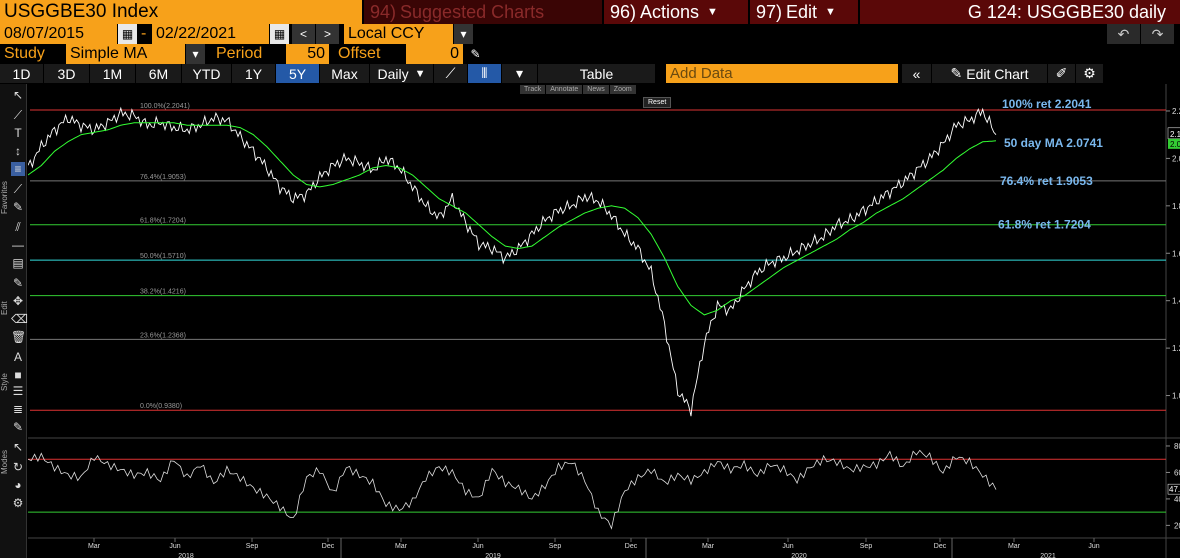 The height and width of the screenshot is (558, 1180). Describe the element at coordinates (1176, 301) in the screenshot. I see `y-tick-label: 1.4000` at that location.